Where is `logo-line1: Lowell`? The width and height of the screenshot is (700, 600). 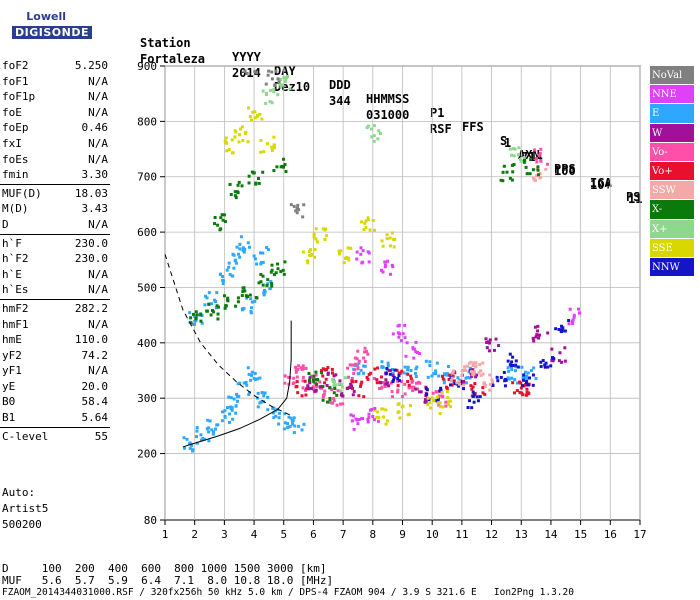 logo-line1: Lowell is located at coordinates (46, 16).